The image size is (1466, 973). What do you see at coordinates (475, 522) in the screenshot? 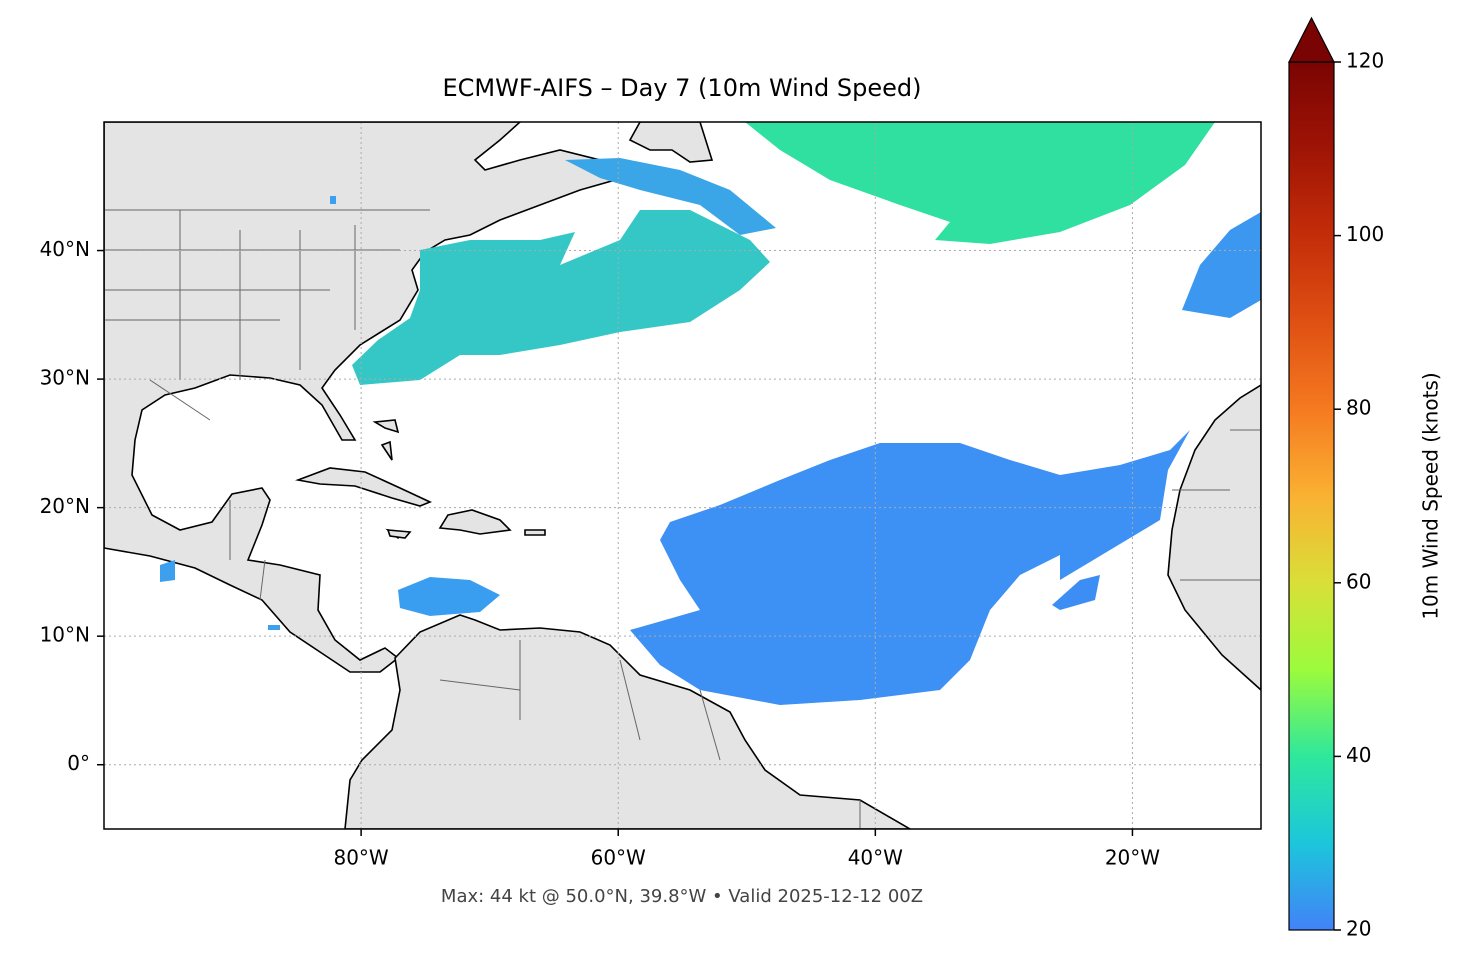
I see `hispaniola` at bounding box center [475, 522].